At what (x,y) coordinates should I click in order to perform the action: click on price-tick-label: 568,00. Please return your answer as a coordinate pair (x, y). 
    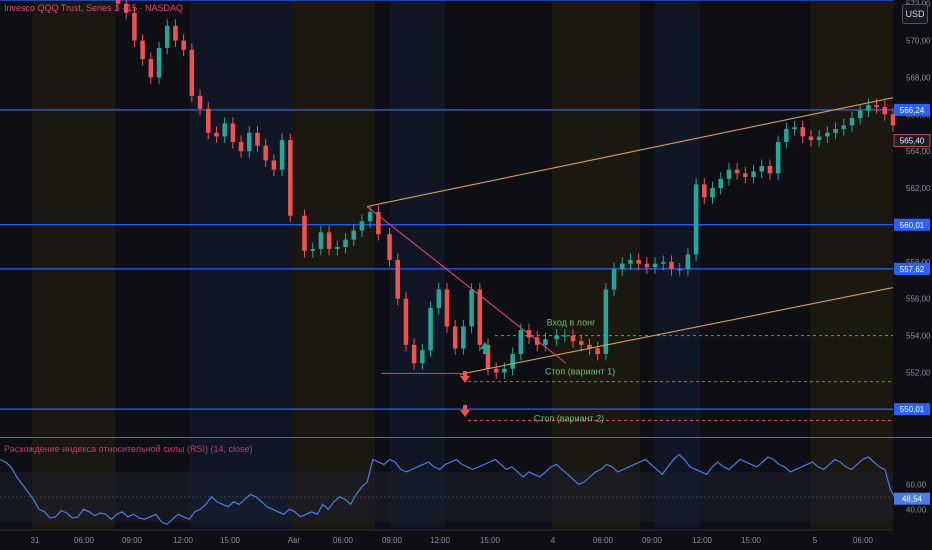
    Looking at the image, I should click on (918, 77).